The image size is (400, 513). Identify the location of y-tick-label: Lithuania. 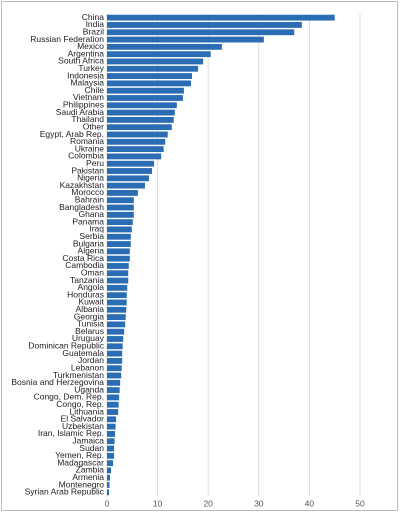
(86, 411).